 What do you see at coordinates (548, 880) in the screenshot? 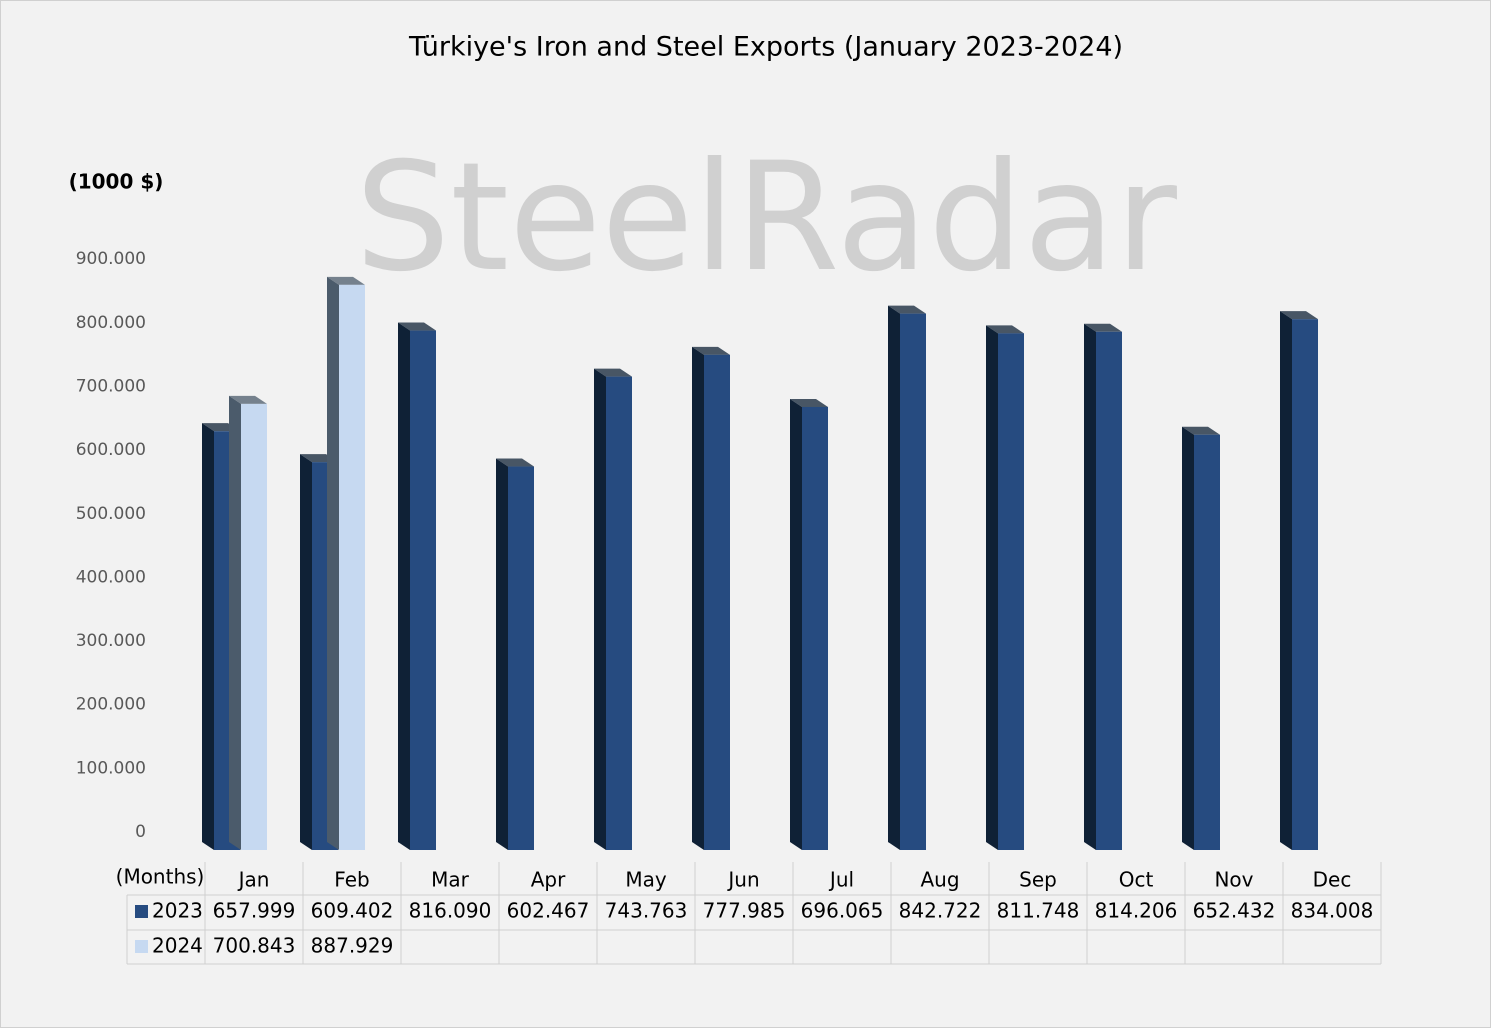
I see `x-tick-label: Apr` at bounding box center [548, 880].